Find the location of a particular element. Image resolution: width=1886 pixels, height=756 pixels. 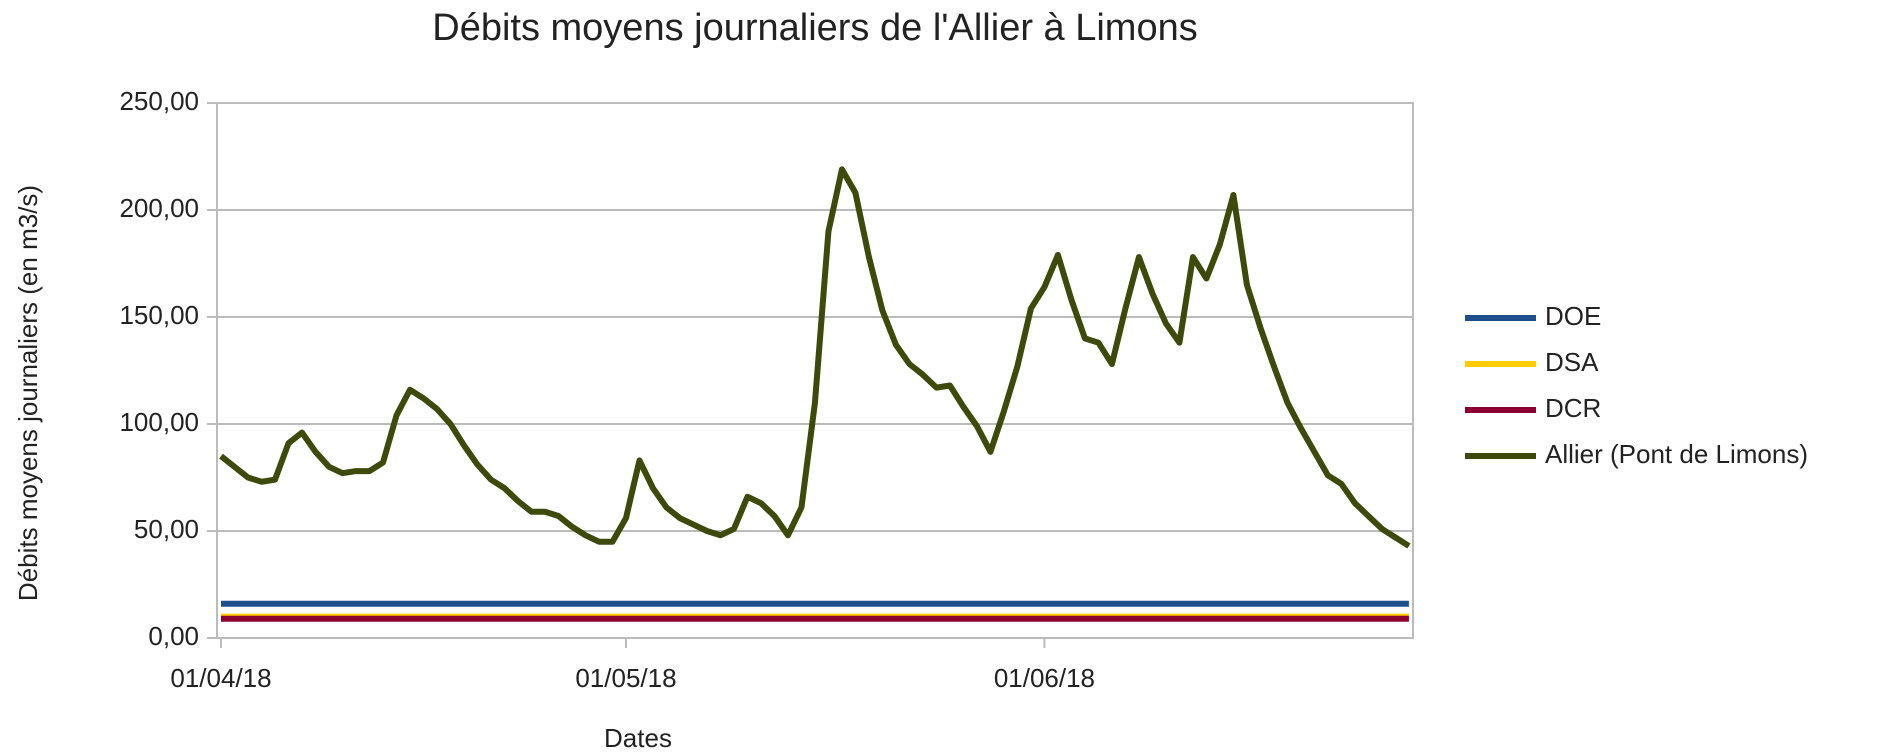

y-tick-label: 100,00 is located at coordinates (159, 422).